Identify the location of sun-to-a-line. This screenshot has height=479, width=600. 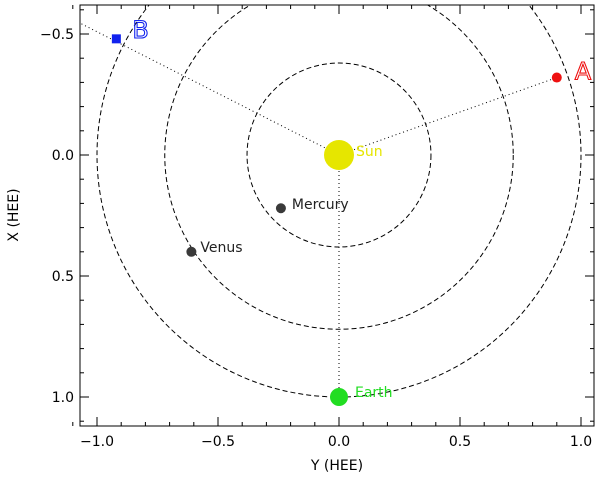
(447, 116).